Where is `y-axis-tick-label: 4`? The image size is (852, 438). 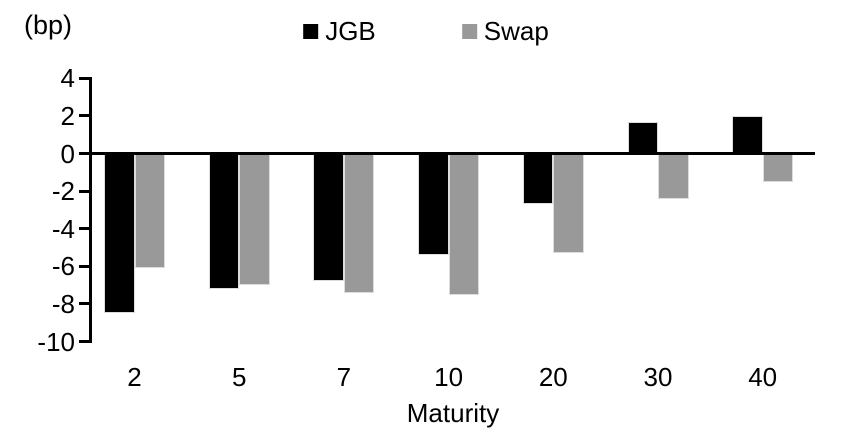 y-axis-tick-label: 4 is located at coordinates (67, 78).